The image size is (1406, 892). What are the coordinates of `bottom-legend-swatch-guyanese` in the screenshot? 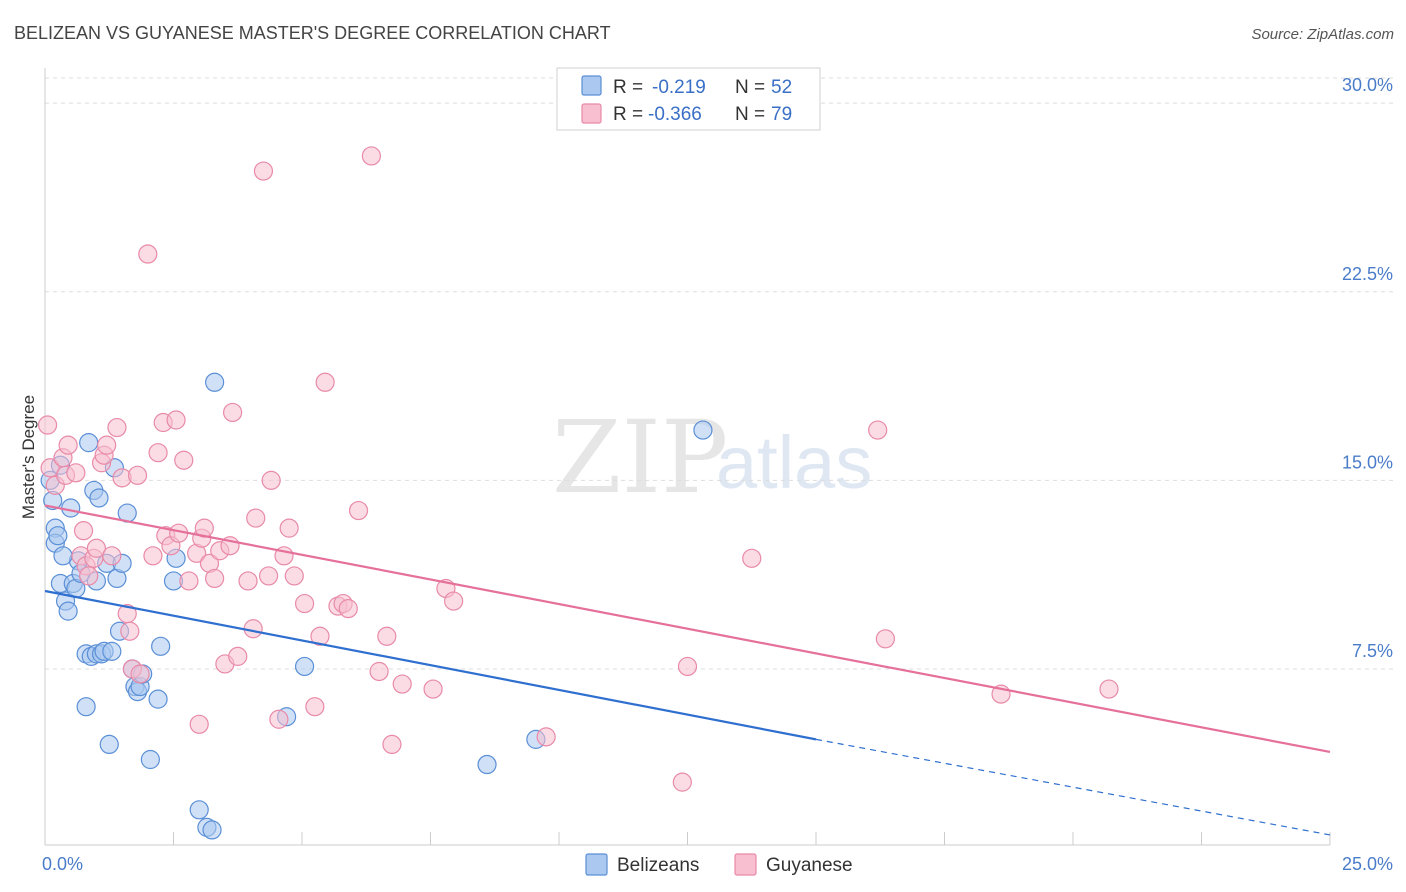 It's located at (745, 864).